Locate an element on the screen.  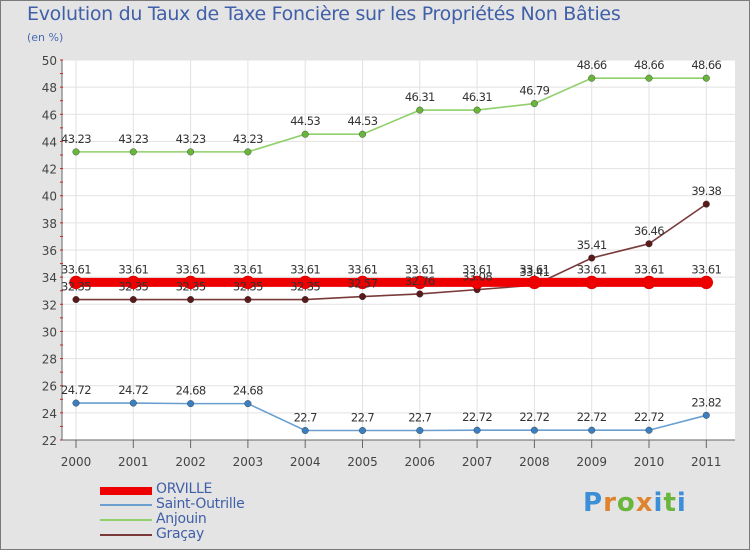
y-tick-label: 30 is located at coordinates (49, 332).